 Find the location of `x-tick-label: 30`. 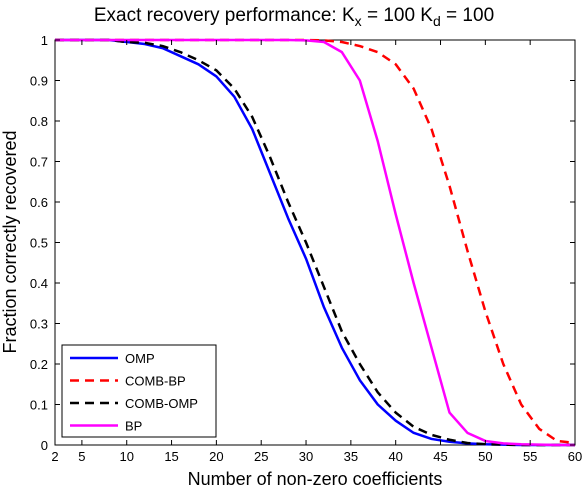

x-tick-label: 30 is located at coordinates (306, 456).